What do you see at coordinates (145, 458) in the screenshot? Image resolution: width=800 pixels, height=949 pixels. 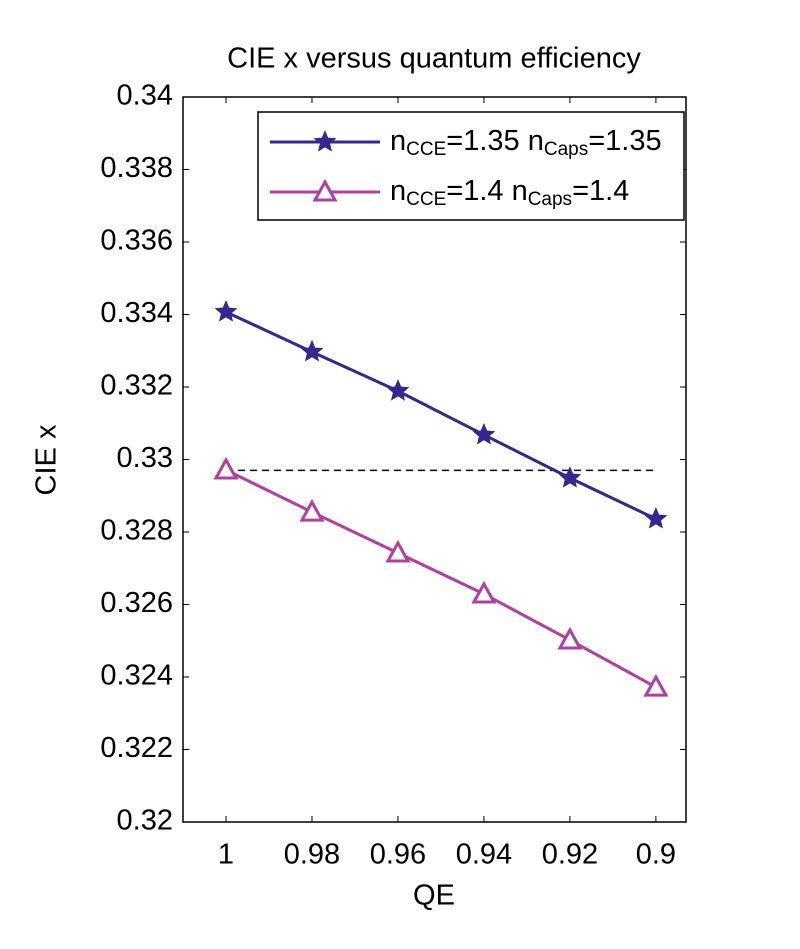 I see `y-tick-label: 0.33` at bounding box center [145, 458].